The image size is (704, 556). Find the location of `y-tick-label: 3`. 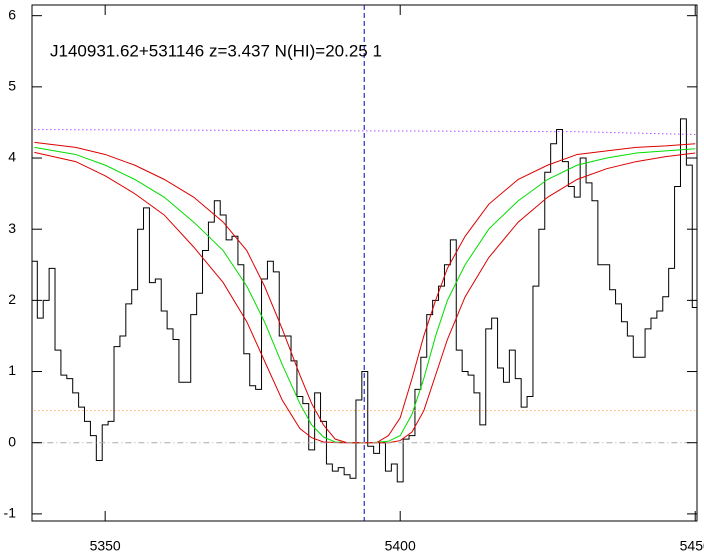

y-tick-label: 3 is located at coordinates (12, 228).